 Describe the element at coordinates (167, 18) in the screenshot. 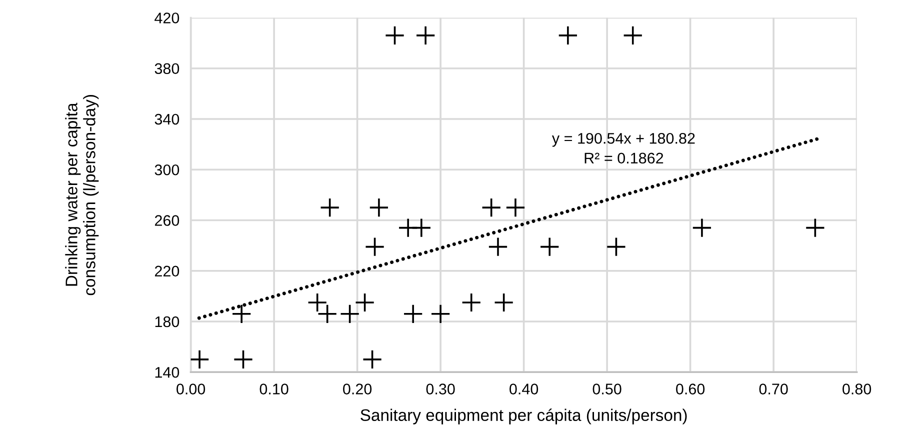

I see `y-tick-label: 420` at that location.